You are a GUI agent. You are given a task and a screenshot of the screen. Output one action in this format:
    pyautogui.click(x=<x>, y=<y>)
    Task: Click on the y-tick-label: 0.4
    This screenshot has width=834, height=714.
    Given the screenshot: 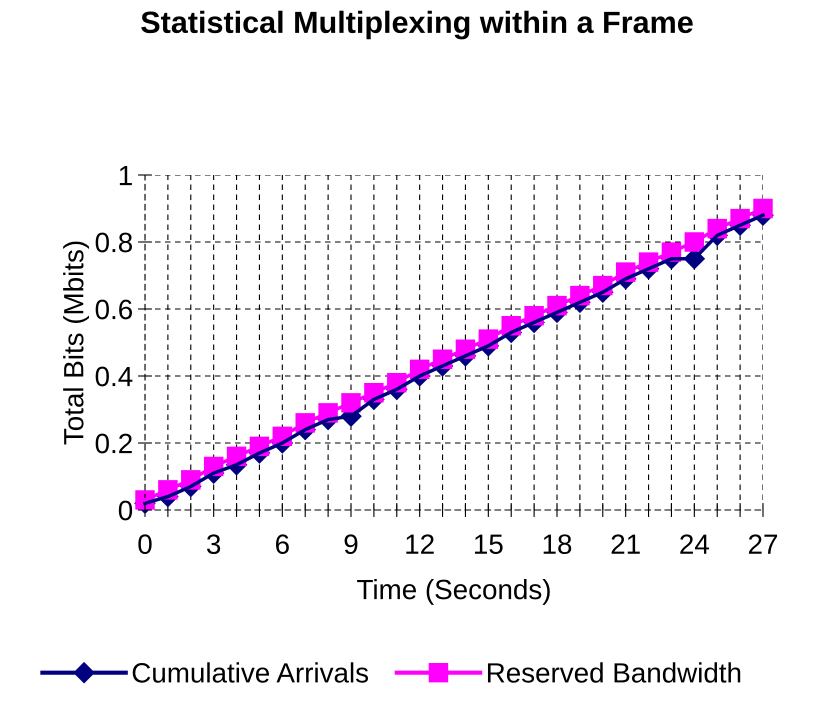 What is the action you would take?
    pyautogui.click(x=114, y=376)
    